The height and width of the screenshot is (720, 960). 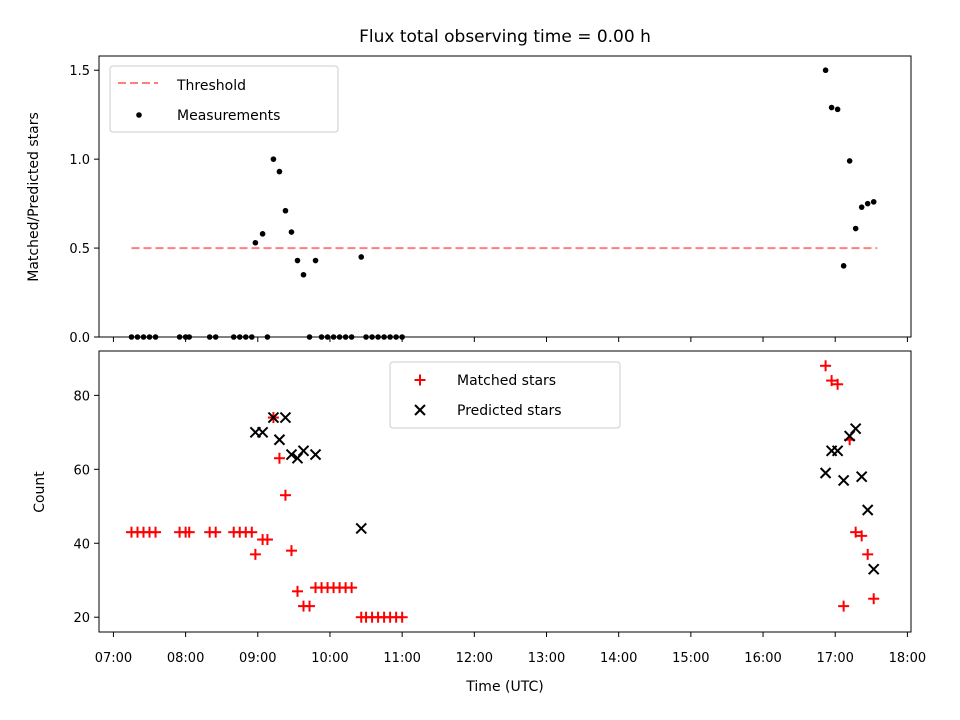 I want to click on top-y-tick-label: 0.0, so click(x=79, y=338).